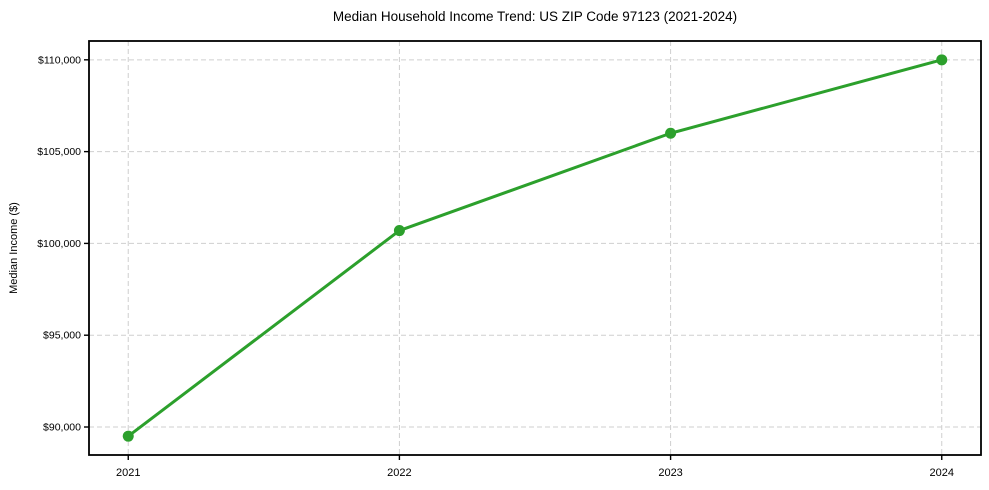 This screenshot has height=490, width=989. Describe the element at coordinates (59, 244) in the screenshot. I see `y-tick-label: $100,000` at that location.